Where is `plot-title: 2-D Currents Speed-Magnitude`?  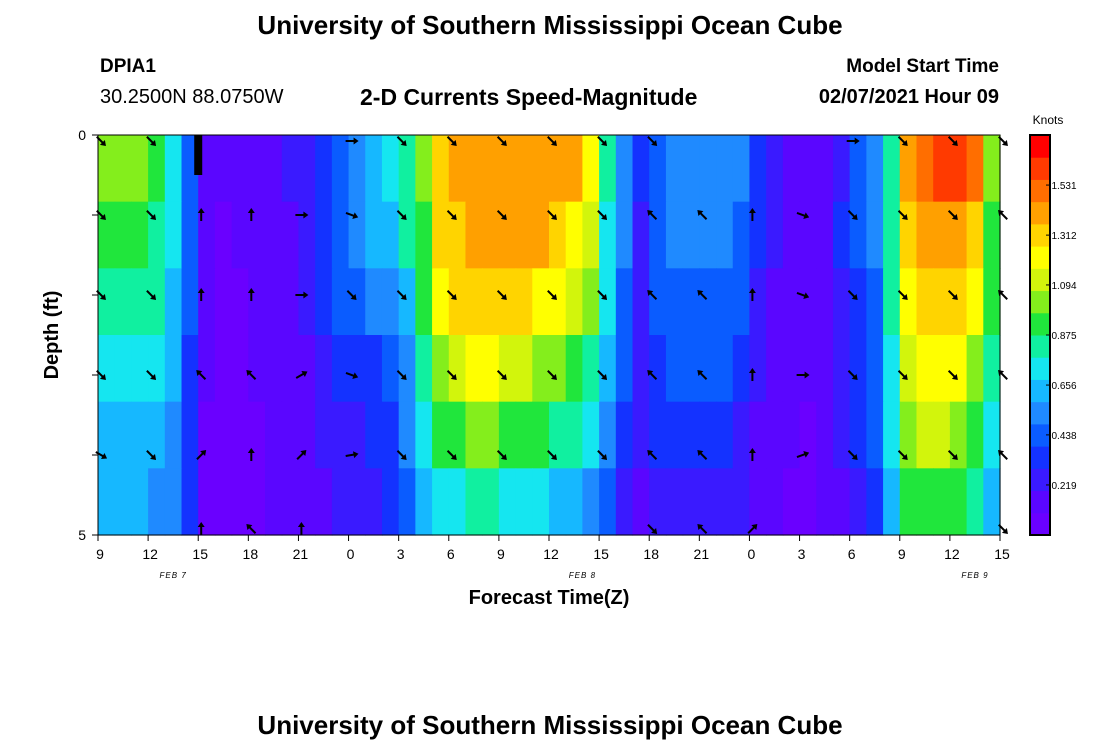 plot-title: 2-D Currents Speed-Magnitude is located at coordinates (529, 97).